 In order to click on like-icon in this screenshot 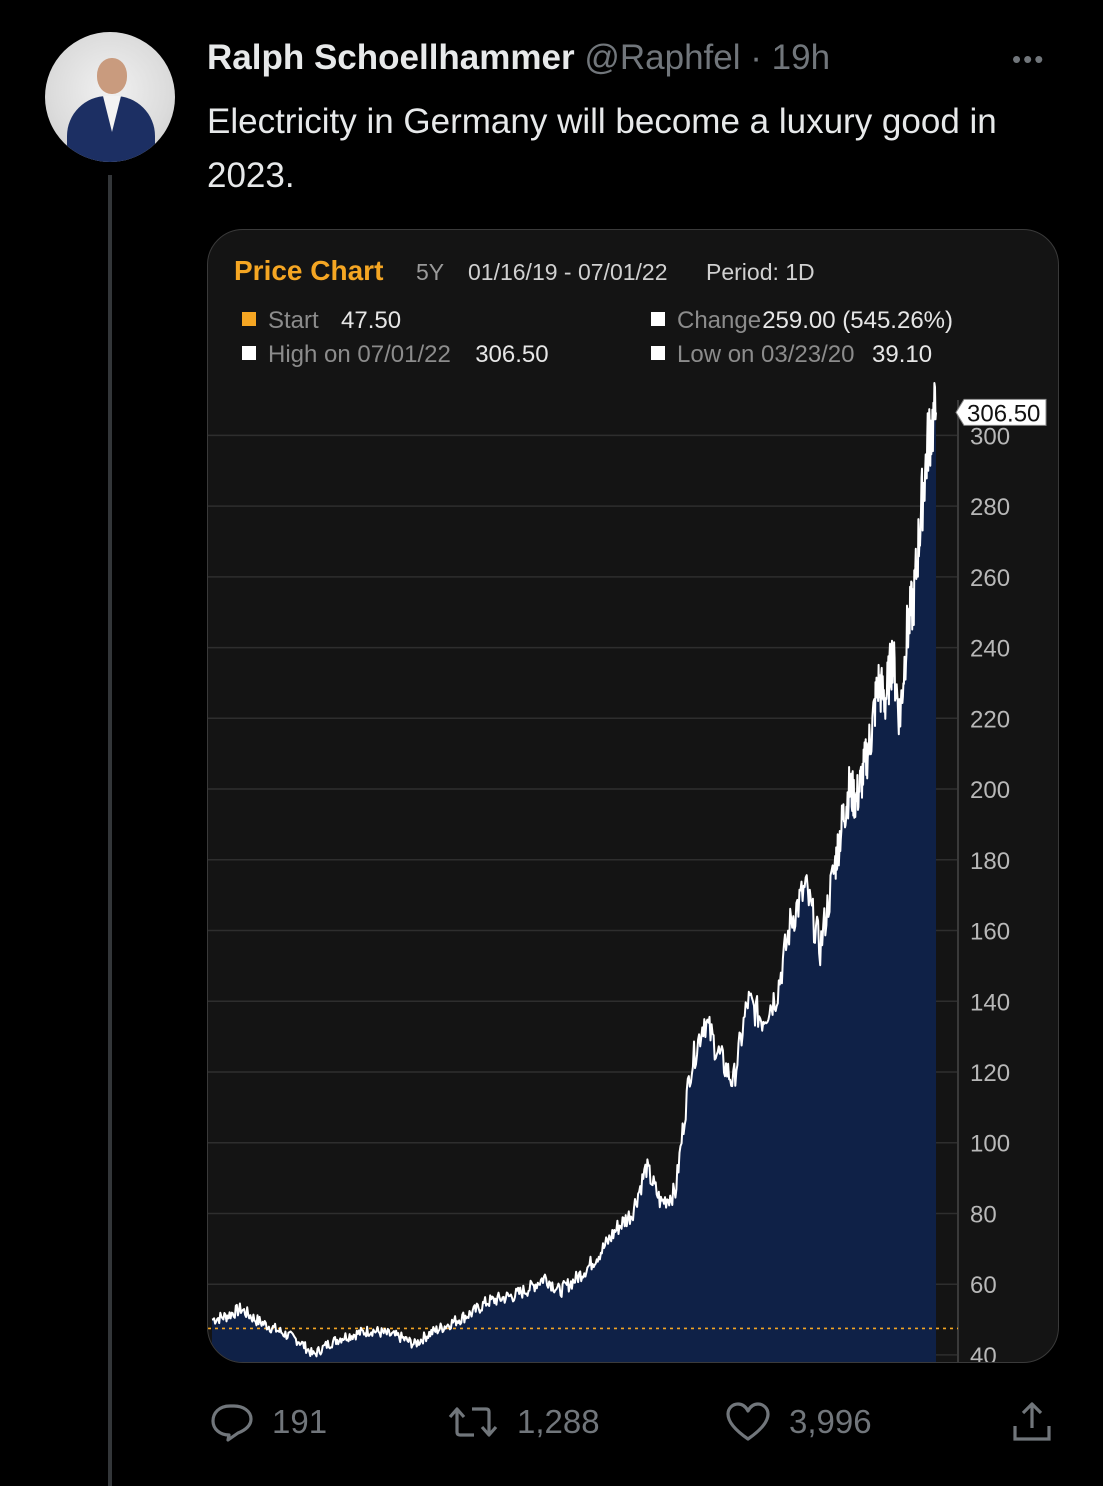, I will do `click(748, 1422)`.